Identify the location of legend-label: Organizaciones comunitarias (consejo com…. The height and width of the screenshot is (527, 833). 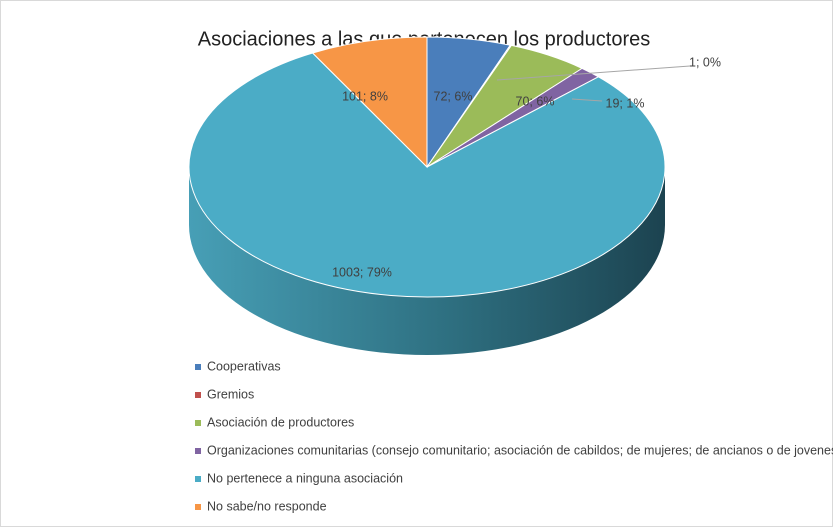
(520, 450).